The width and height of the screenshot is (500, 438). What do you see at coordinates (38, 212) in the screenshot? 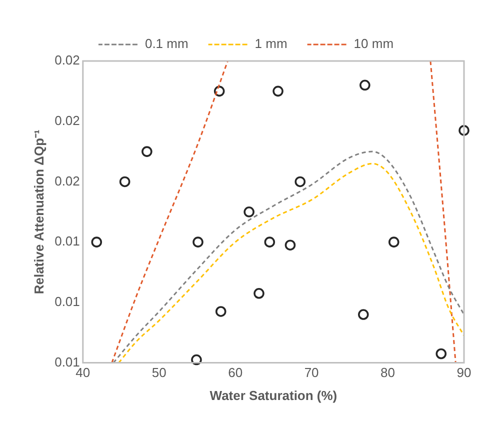
I see `y-axis-title: Relative Attenuation ΔQp⁻¹` at bounding box center [38, 212].